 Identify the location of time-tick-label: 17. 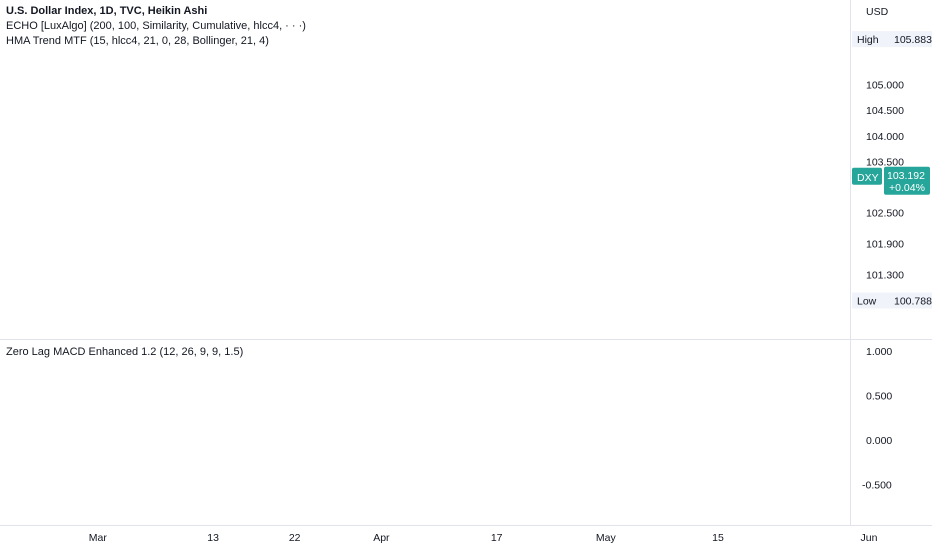
(497, 538).